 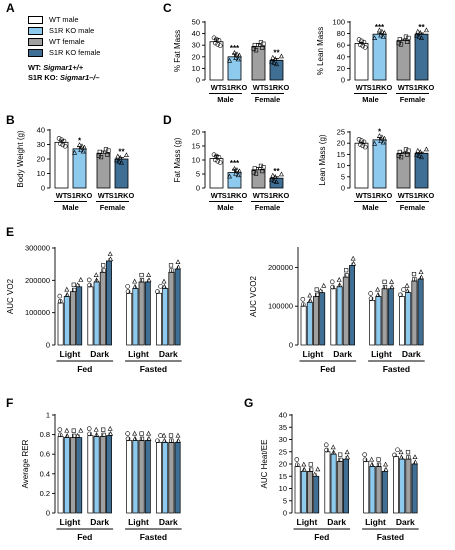 What do you see at coordinates (362, 87) in the screenshot?
I see `x-tick-label: WT` at bounding box center [362, 87].